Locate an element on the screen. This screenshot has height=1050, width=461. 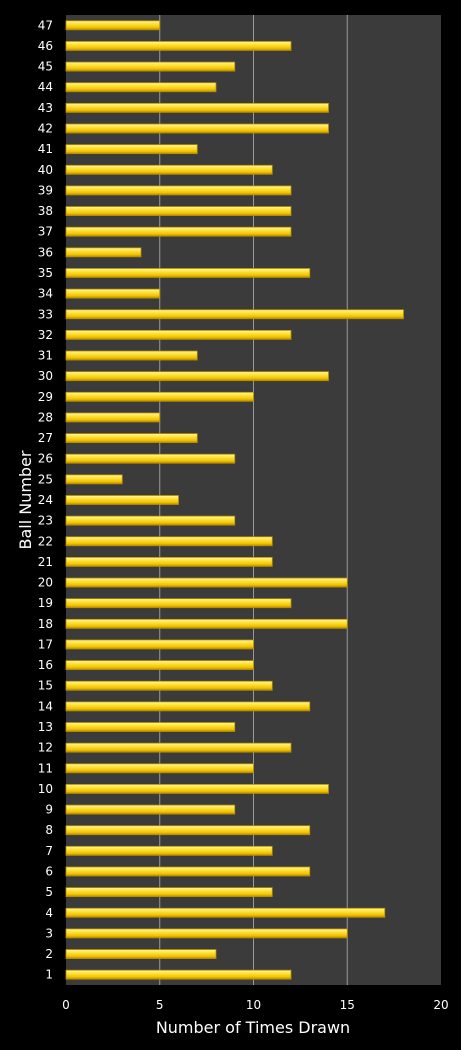
y-tick-label: 8 is located at coordinates (49, 830).